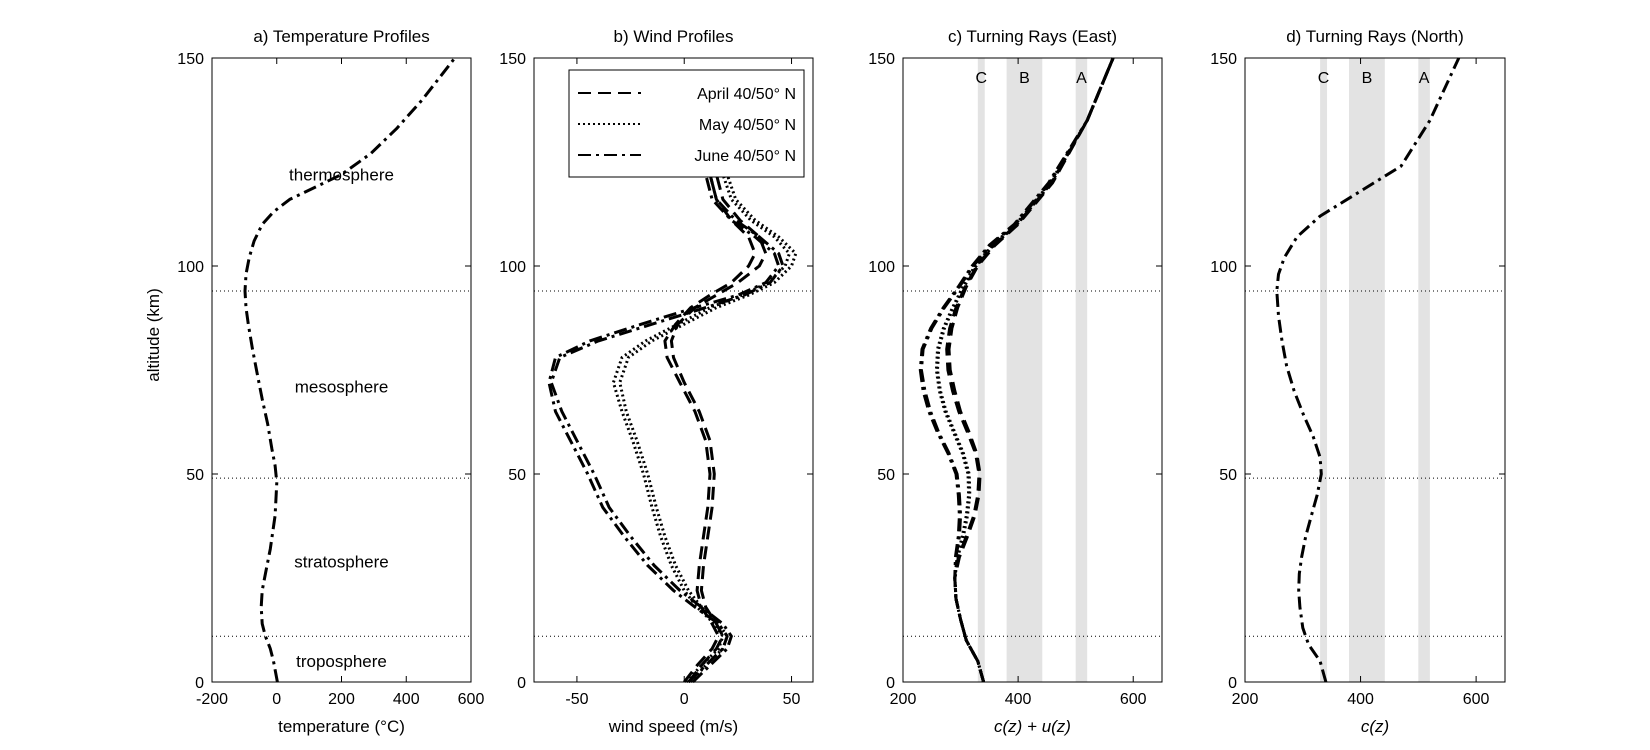 The width and height of the screenshot is (1650, 750). What do you see at coordinates (341, 661) in the screenshot?
I see `region-label: troposphere` at bounding box center [341, 661].